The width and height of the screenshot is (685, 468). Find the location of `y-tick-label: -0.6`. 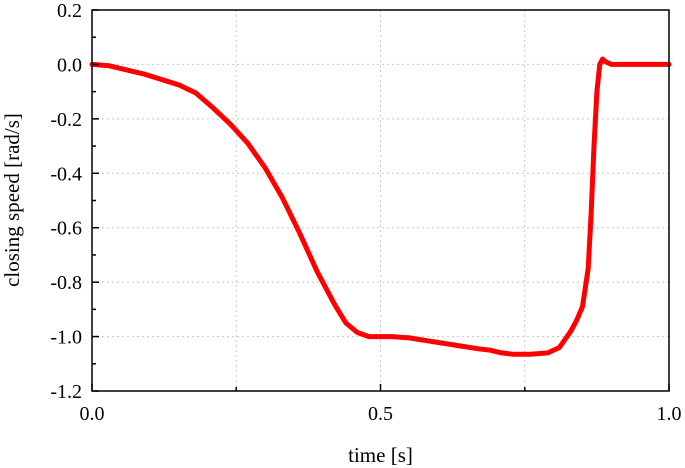

y-tick-label: -0.6 is located at coordinates (66, 229).